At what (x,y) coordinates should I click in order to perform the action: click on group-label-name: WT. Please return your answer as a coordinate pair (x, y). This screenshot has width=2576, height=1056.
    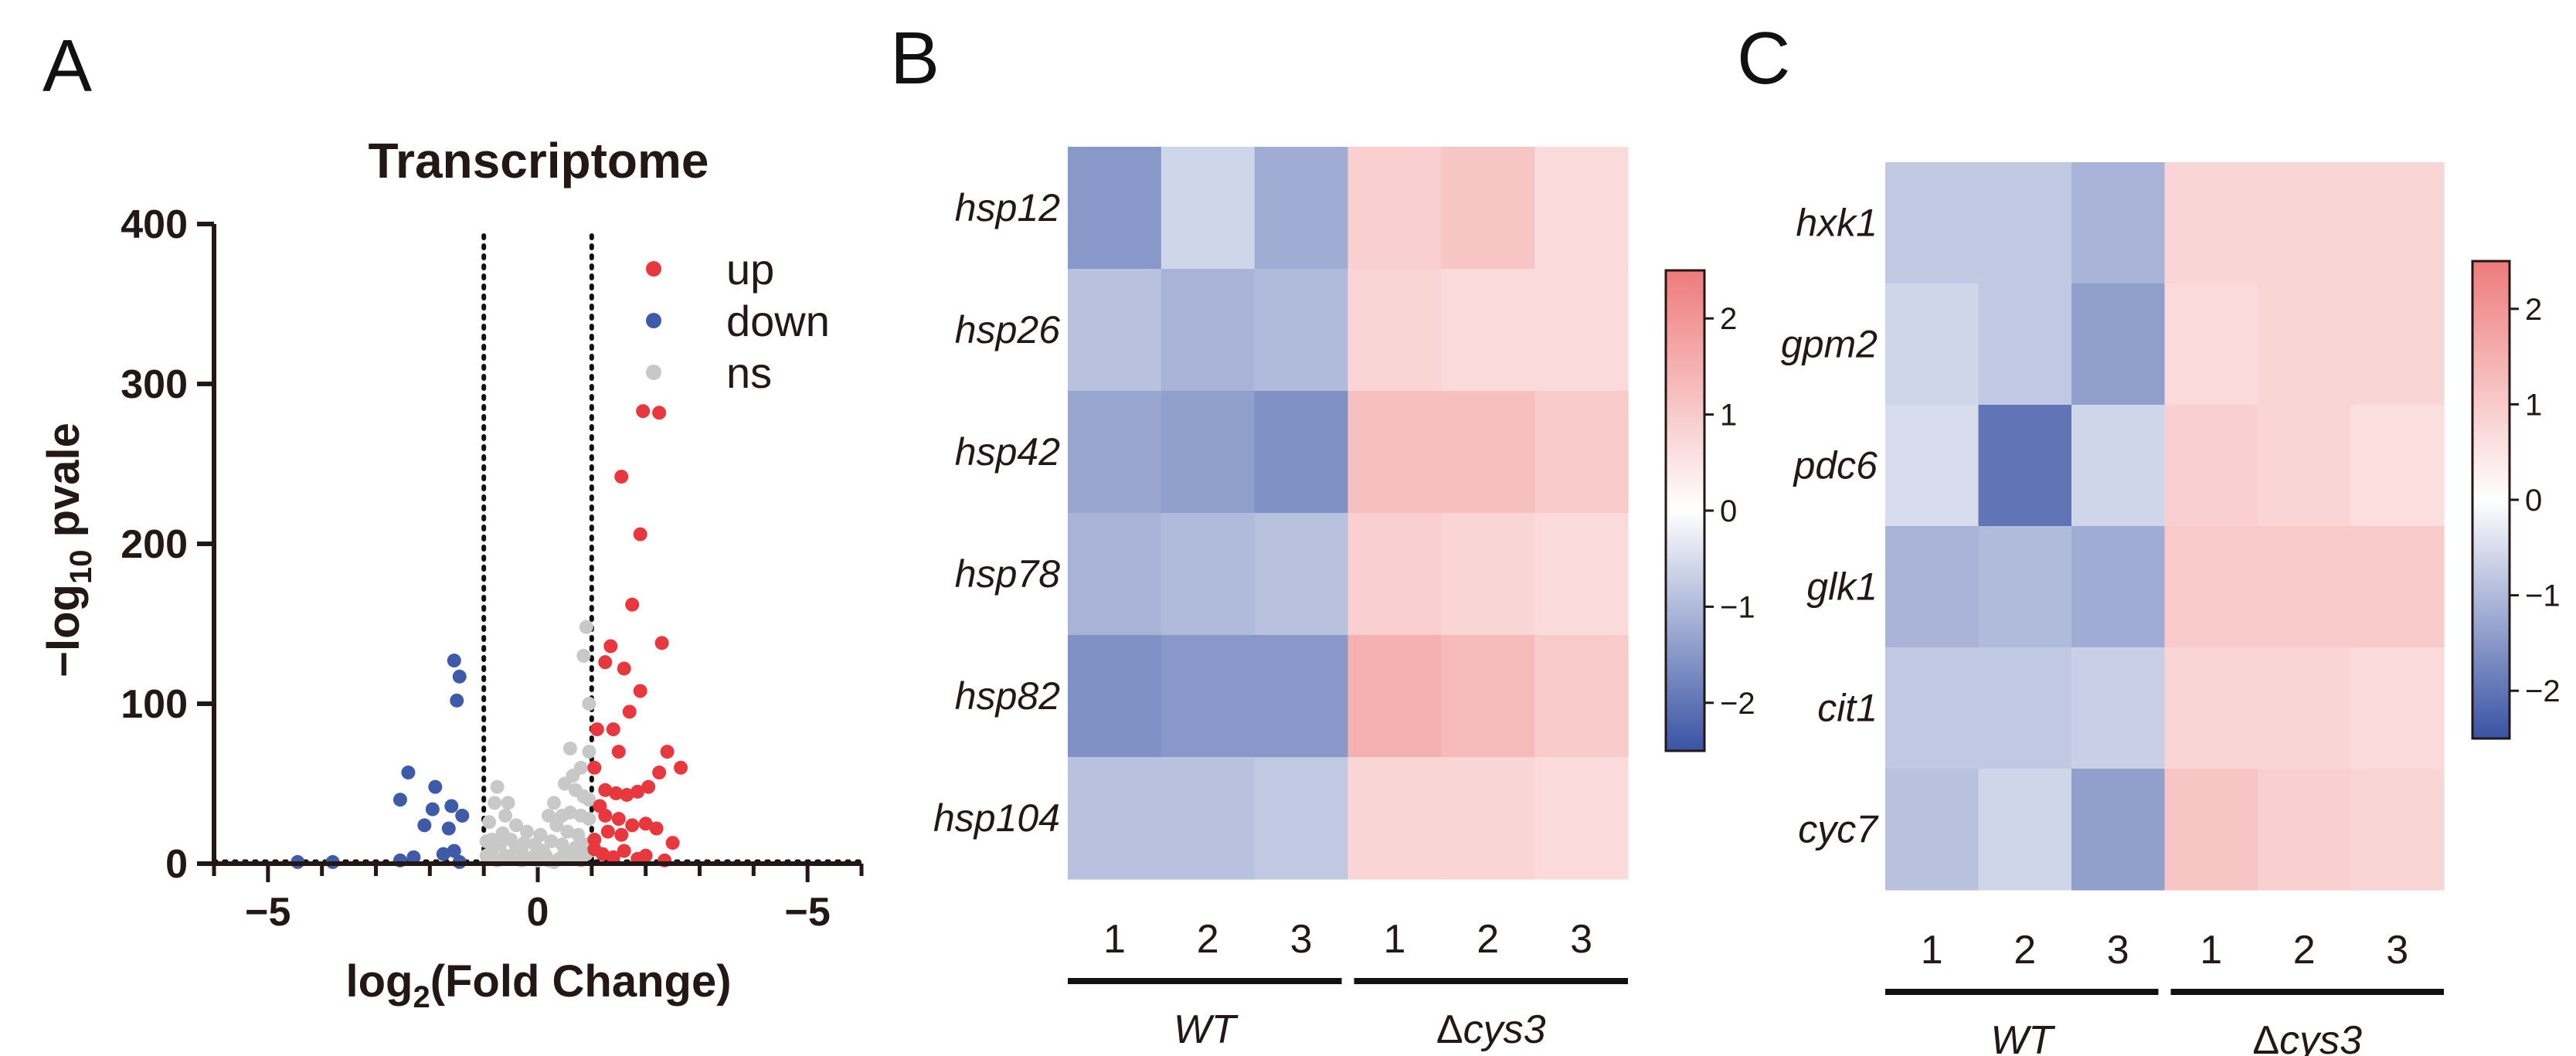
    Looking at the image, I should click on (1206, 1029).